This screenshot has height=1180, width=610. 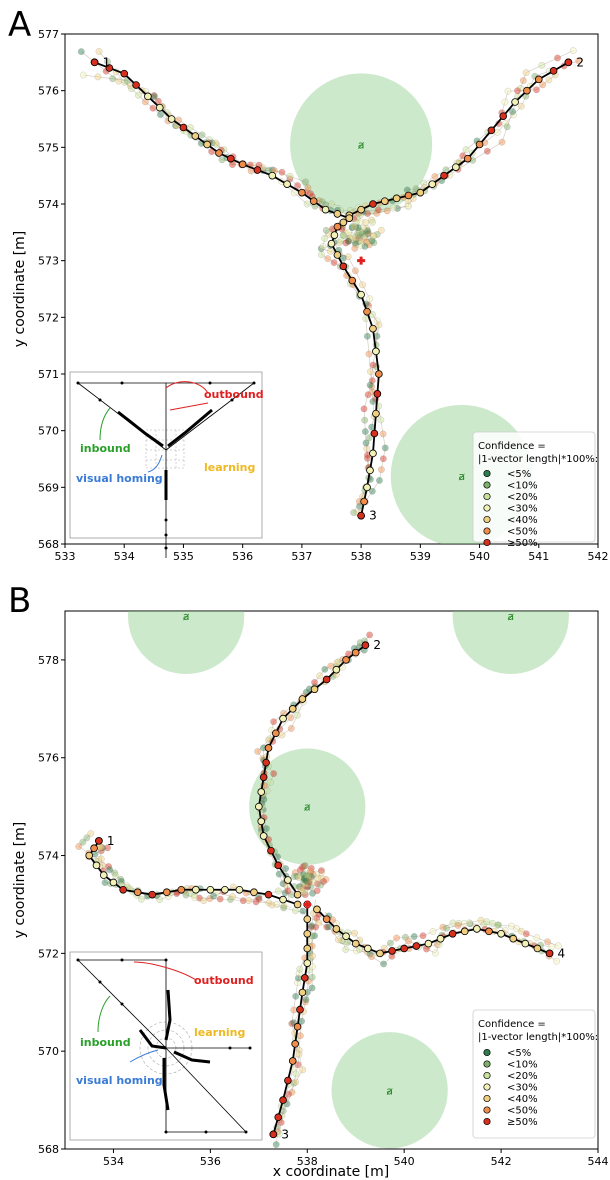 I want to click on x-tick-label: 540, so click(x=479, y=556).